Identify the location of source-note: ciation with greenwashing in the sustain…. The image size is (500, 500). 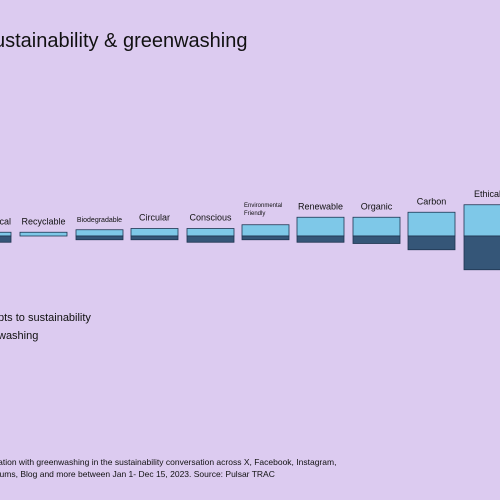
(176, 468).